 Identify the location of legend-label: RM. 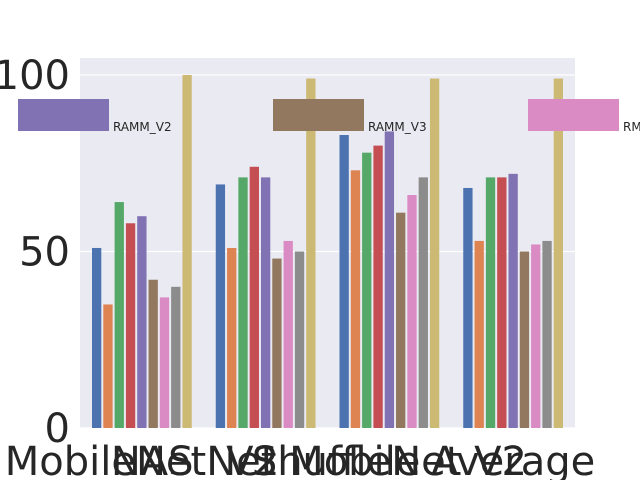
(631, 127).